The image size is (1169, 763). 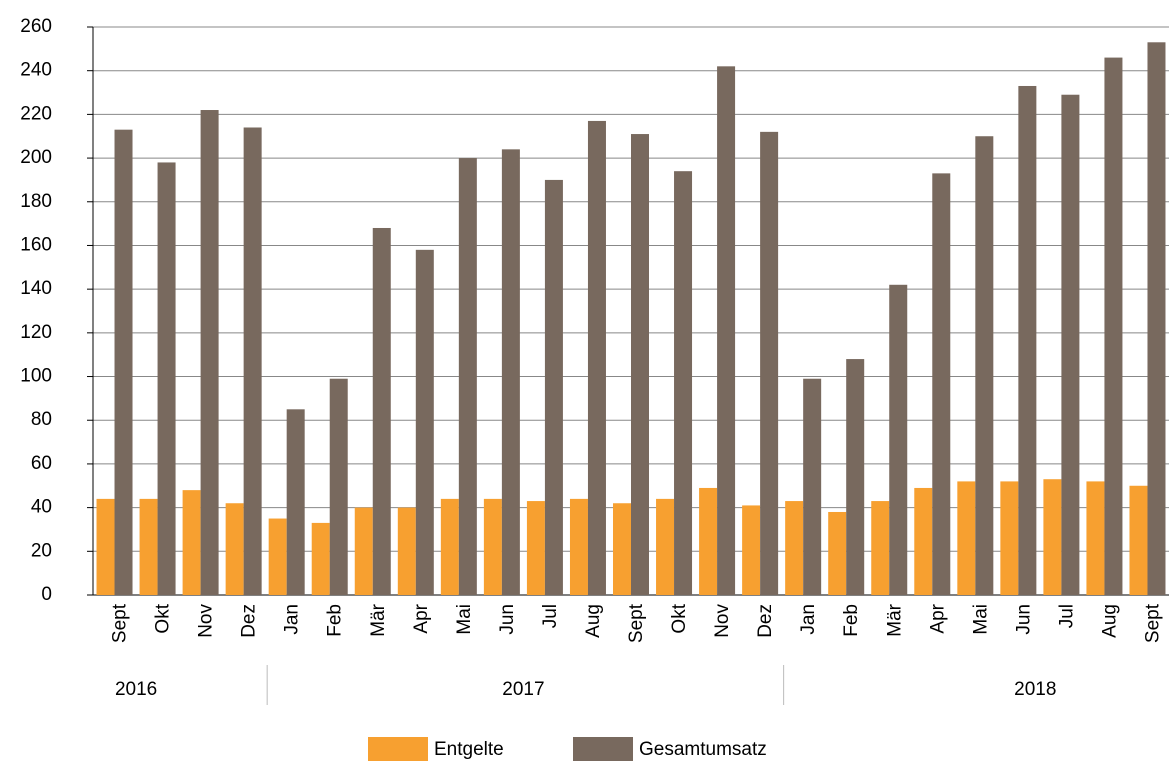 I want to click on y-tick-label: 100, so click(x=36, y=376).